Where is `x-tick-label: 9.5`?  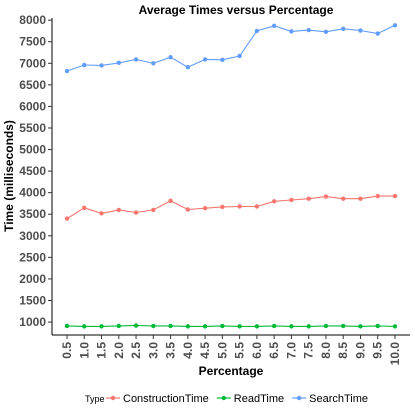 x-tick-label: 9.5 is located at coordinates (378, 350).